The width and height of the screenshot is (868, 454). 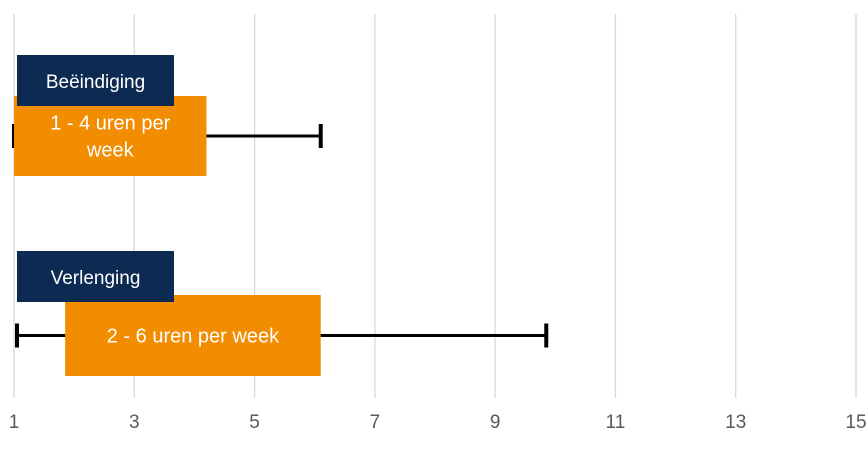 I want to click on x-tick-label: 13, so click(x=735, y=422).